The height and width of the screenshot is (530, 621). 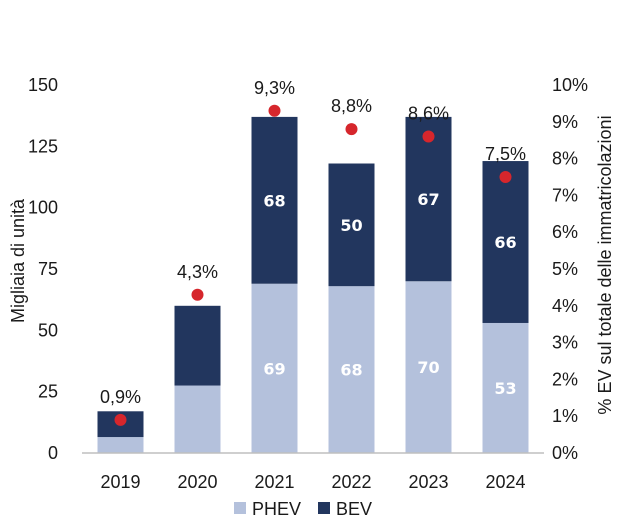 I want to click on y2-axis-title: % EV sul totale delle immatricolazioni, so click(x=605, y=264).